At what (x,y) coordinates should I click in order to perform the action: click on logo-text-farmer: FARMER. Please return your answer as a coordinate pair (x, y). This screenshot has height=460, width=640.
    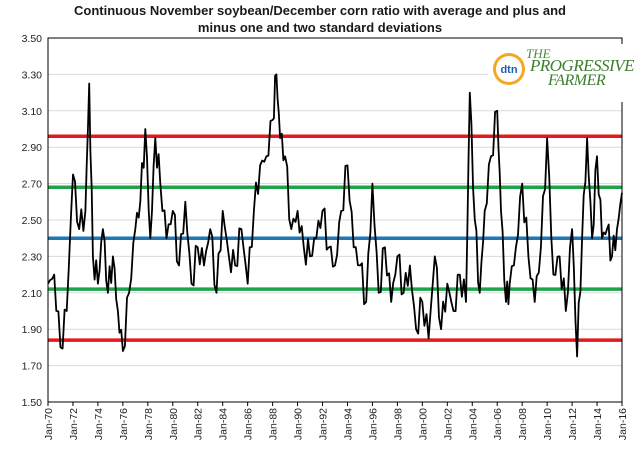
    Looking at the image, I should click on (577, 80).